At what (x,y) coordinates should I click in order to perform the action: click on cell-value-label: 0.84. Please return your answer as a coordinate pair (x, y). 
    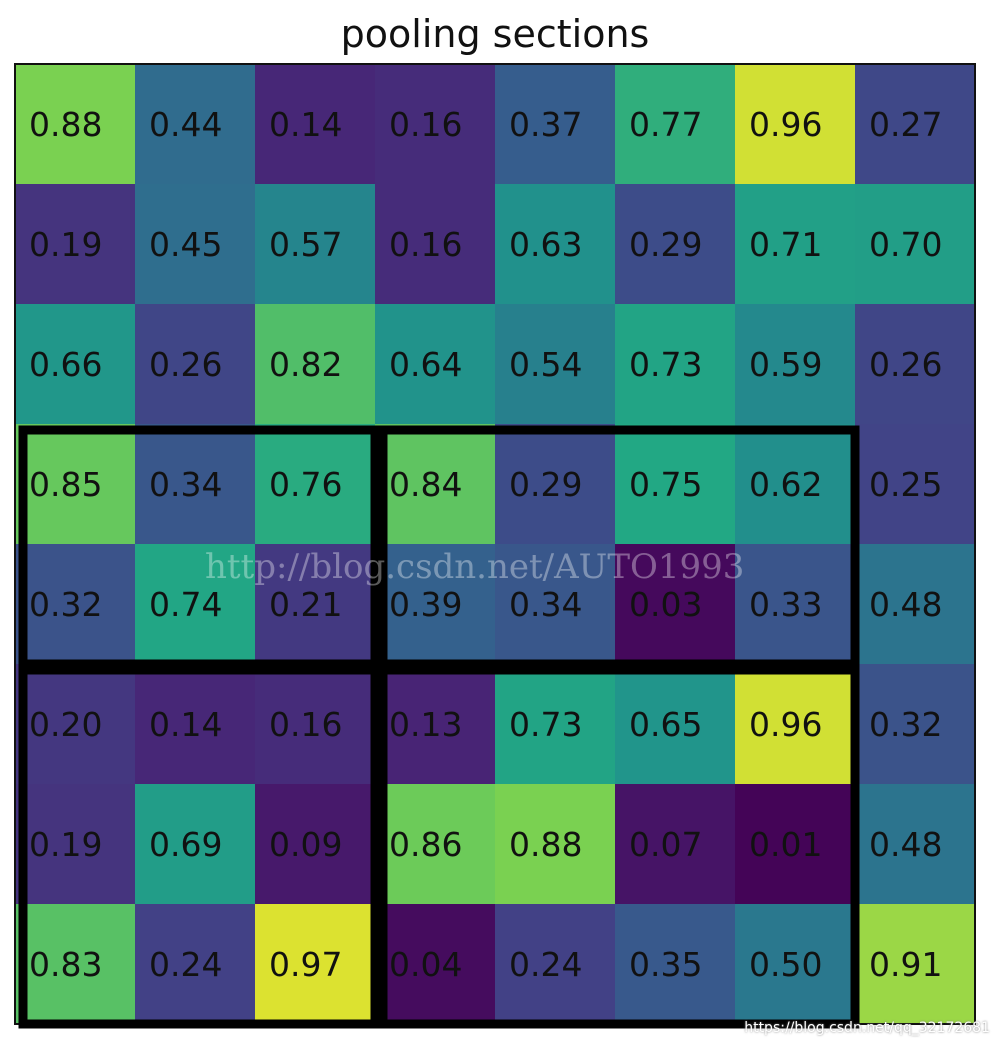
    Looking at the image, I should click on (425, 484).